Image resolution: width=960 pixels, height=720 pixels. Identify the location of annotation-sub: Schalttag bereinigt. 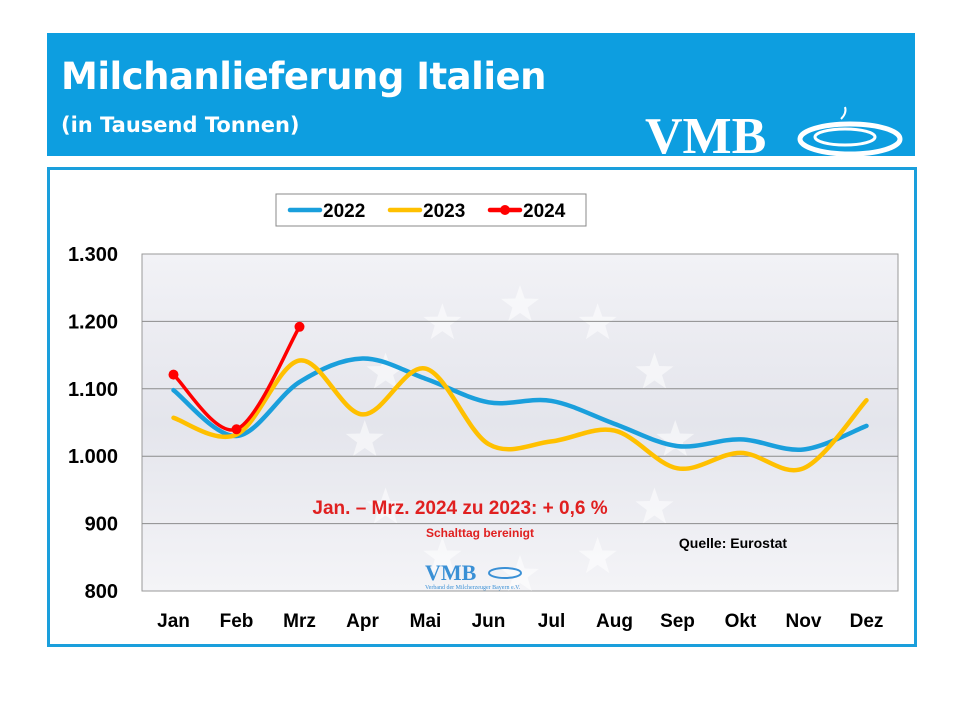
(480, 533).